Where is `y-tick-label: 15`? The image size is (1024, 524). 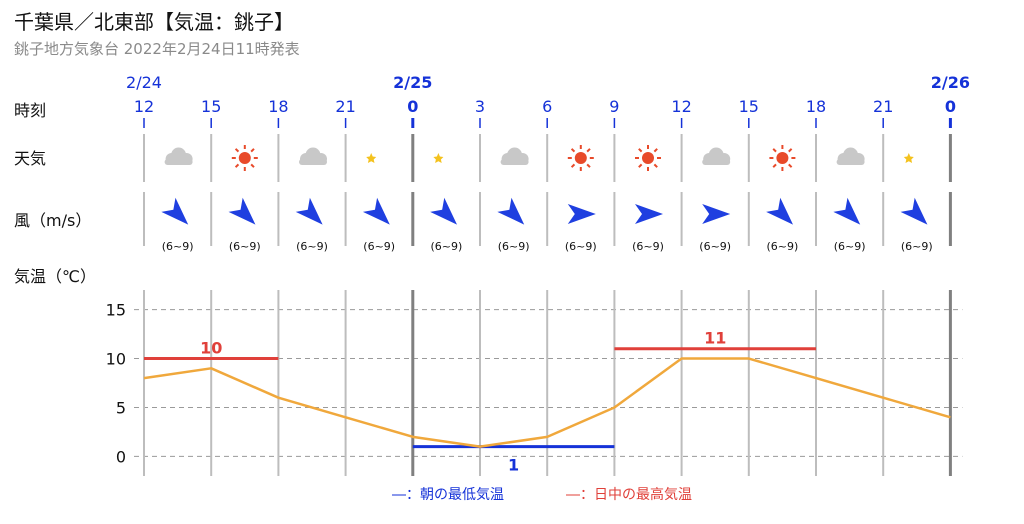
y-tick-label: 15 is located at coordinates (116, 310).